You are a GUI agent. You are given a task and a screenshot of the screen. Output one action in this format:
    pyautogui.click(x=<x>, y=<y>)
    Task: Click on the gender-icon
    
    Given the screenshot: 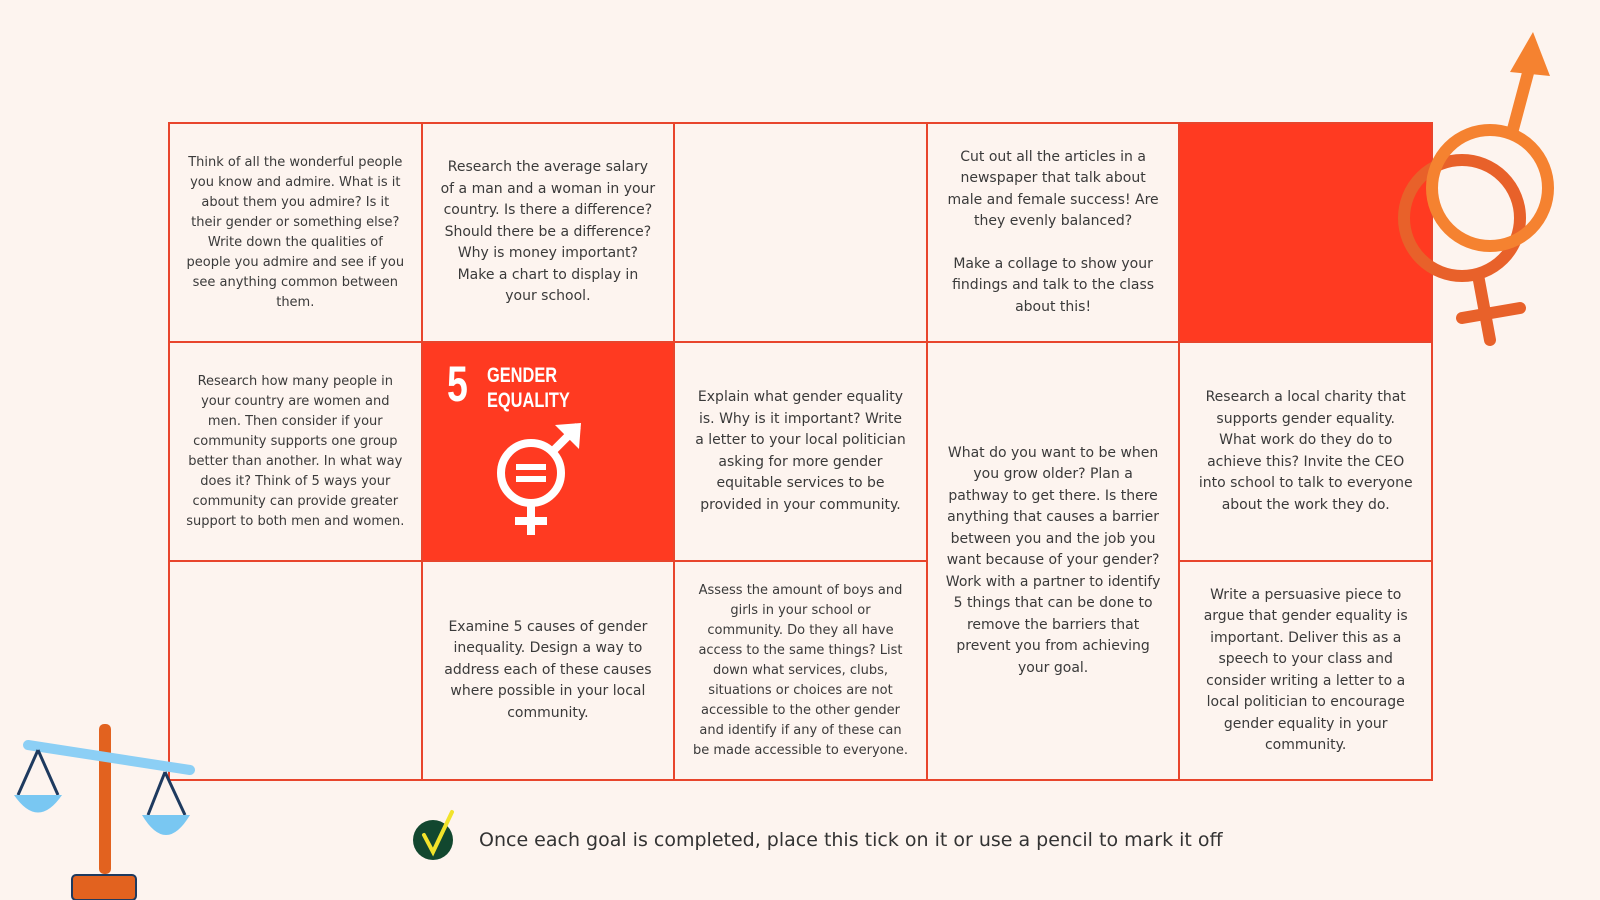 What is the action you would take?
    pyautogui.click(x=538, y=479)
    